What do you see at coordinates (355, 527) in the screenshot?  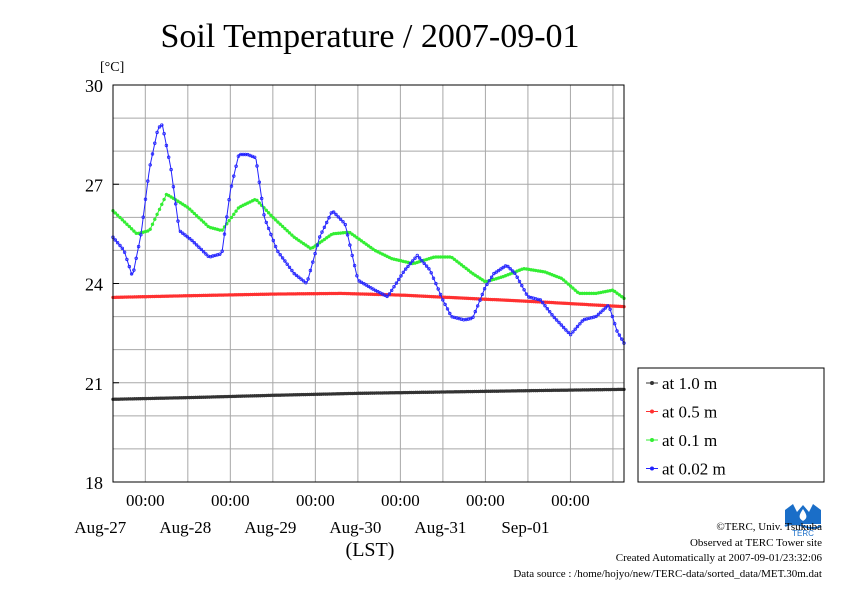 I see `x-tick-date-label: Aug-30` at bounding box center [355, 527].